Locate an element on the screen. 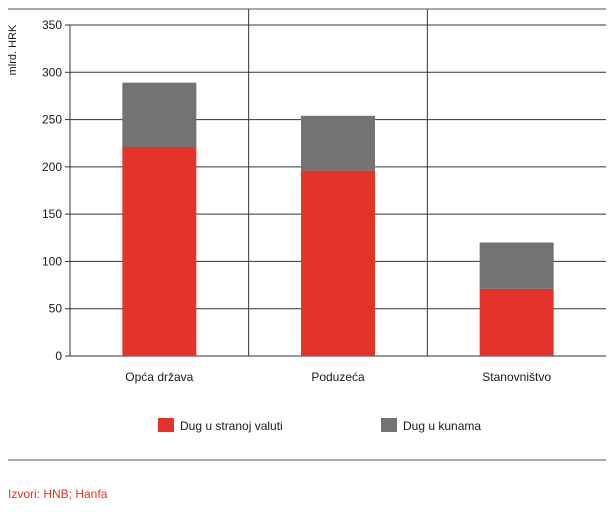 The width and height of the screenshot is (613, 512). y-tick-label: 250 is located at coordinates (52, 120).